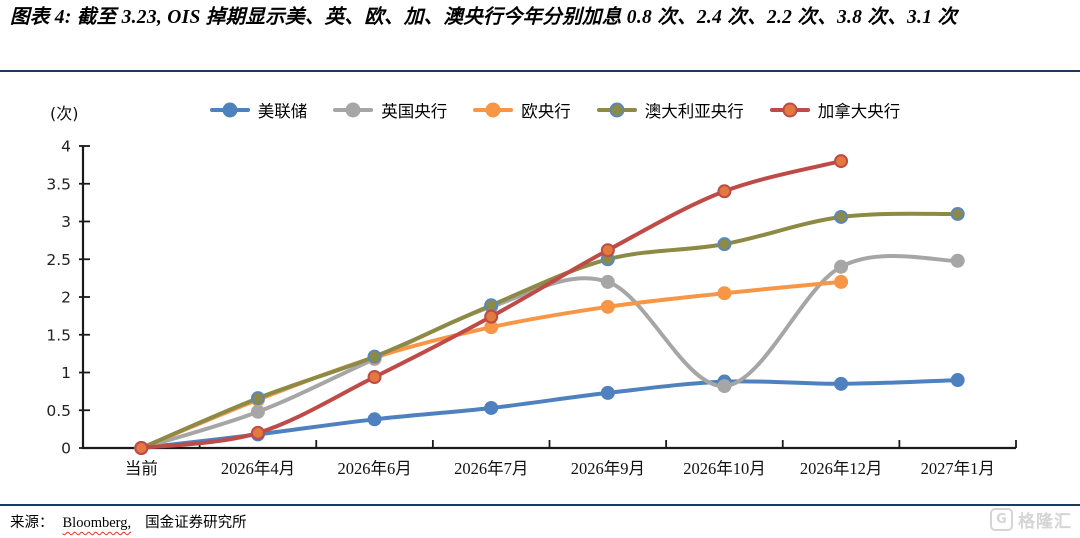 The width and height of the screenshot is (1080, 538). What do you see at coordinates (66, 222) in the screenshot?
I see `y-tick-label: 3` at bounding box center [66, 222].